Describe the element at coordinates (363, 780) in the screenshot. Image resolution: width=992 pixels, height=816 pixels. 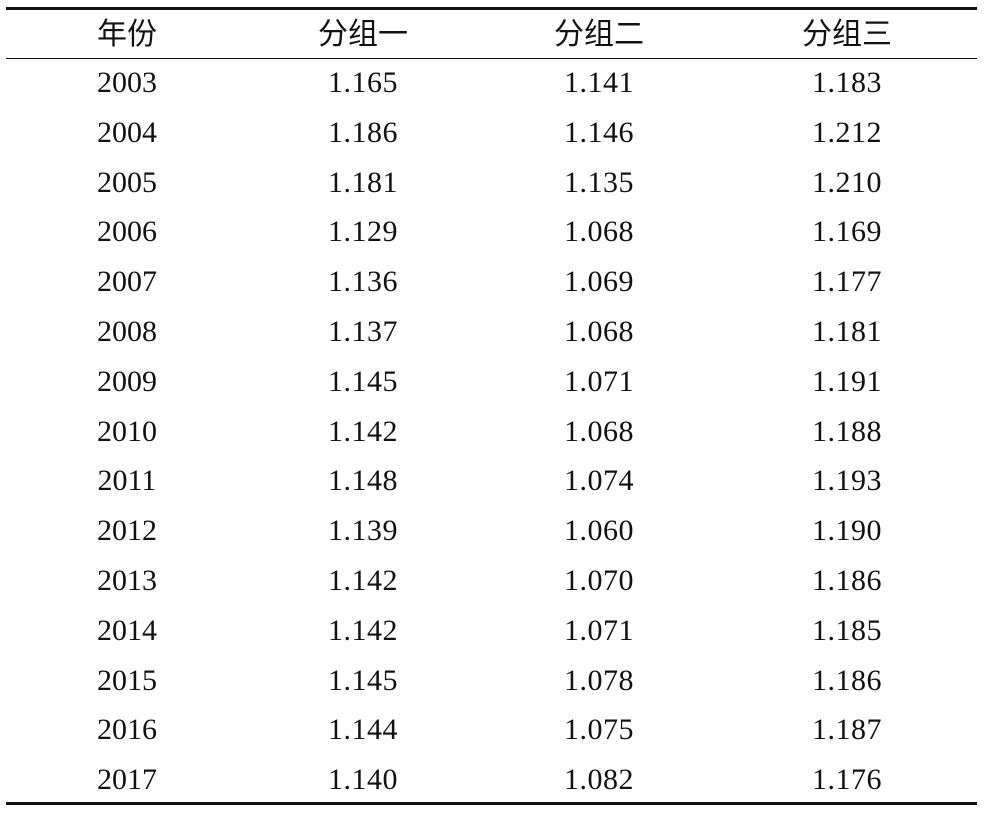
I see `value-cell: 1.140` at that location.